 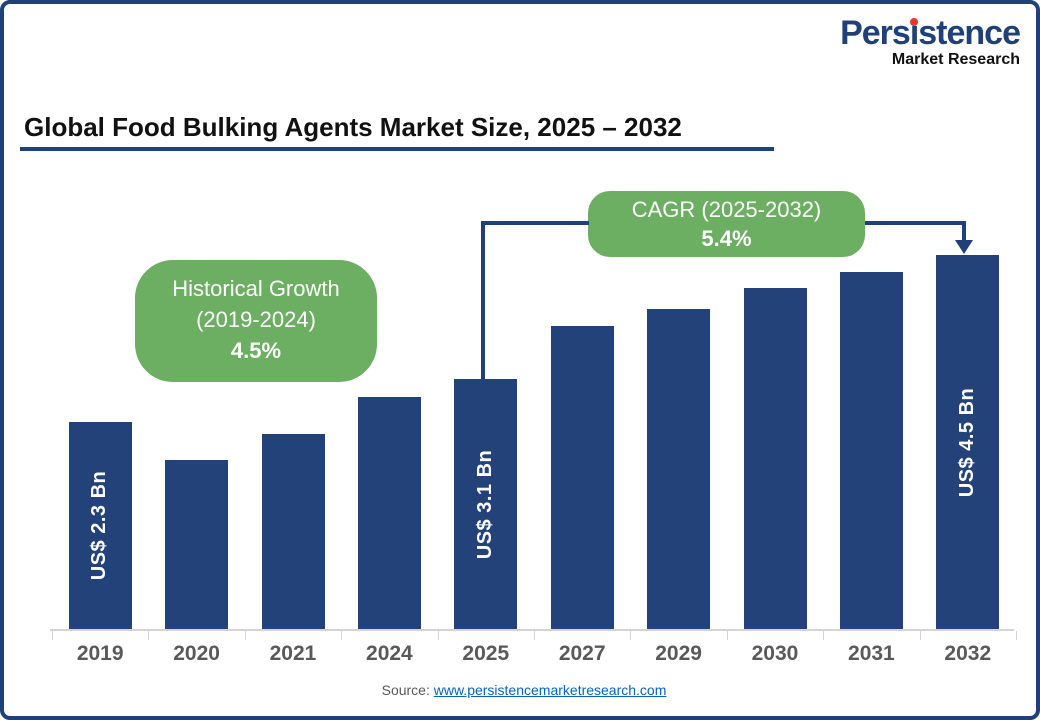 I want to click on bar-2020, so click(x=197, y=544).